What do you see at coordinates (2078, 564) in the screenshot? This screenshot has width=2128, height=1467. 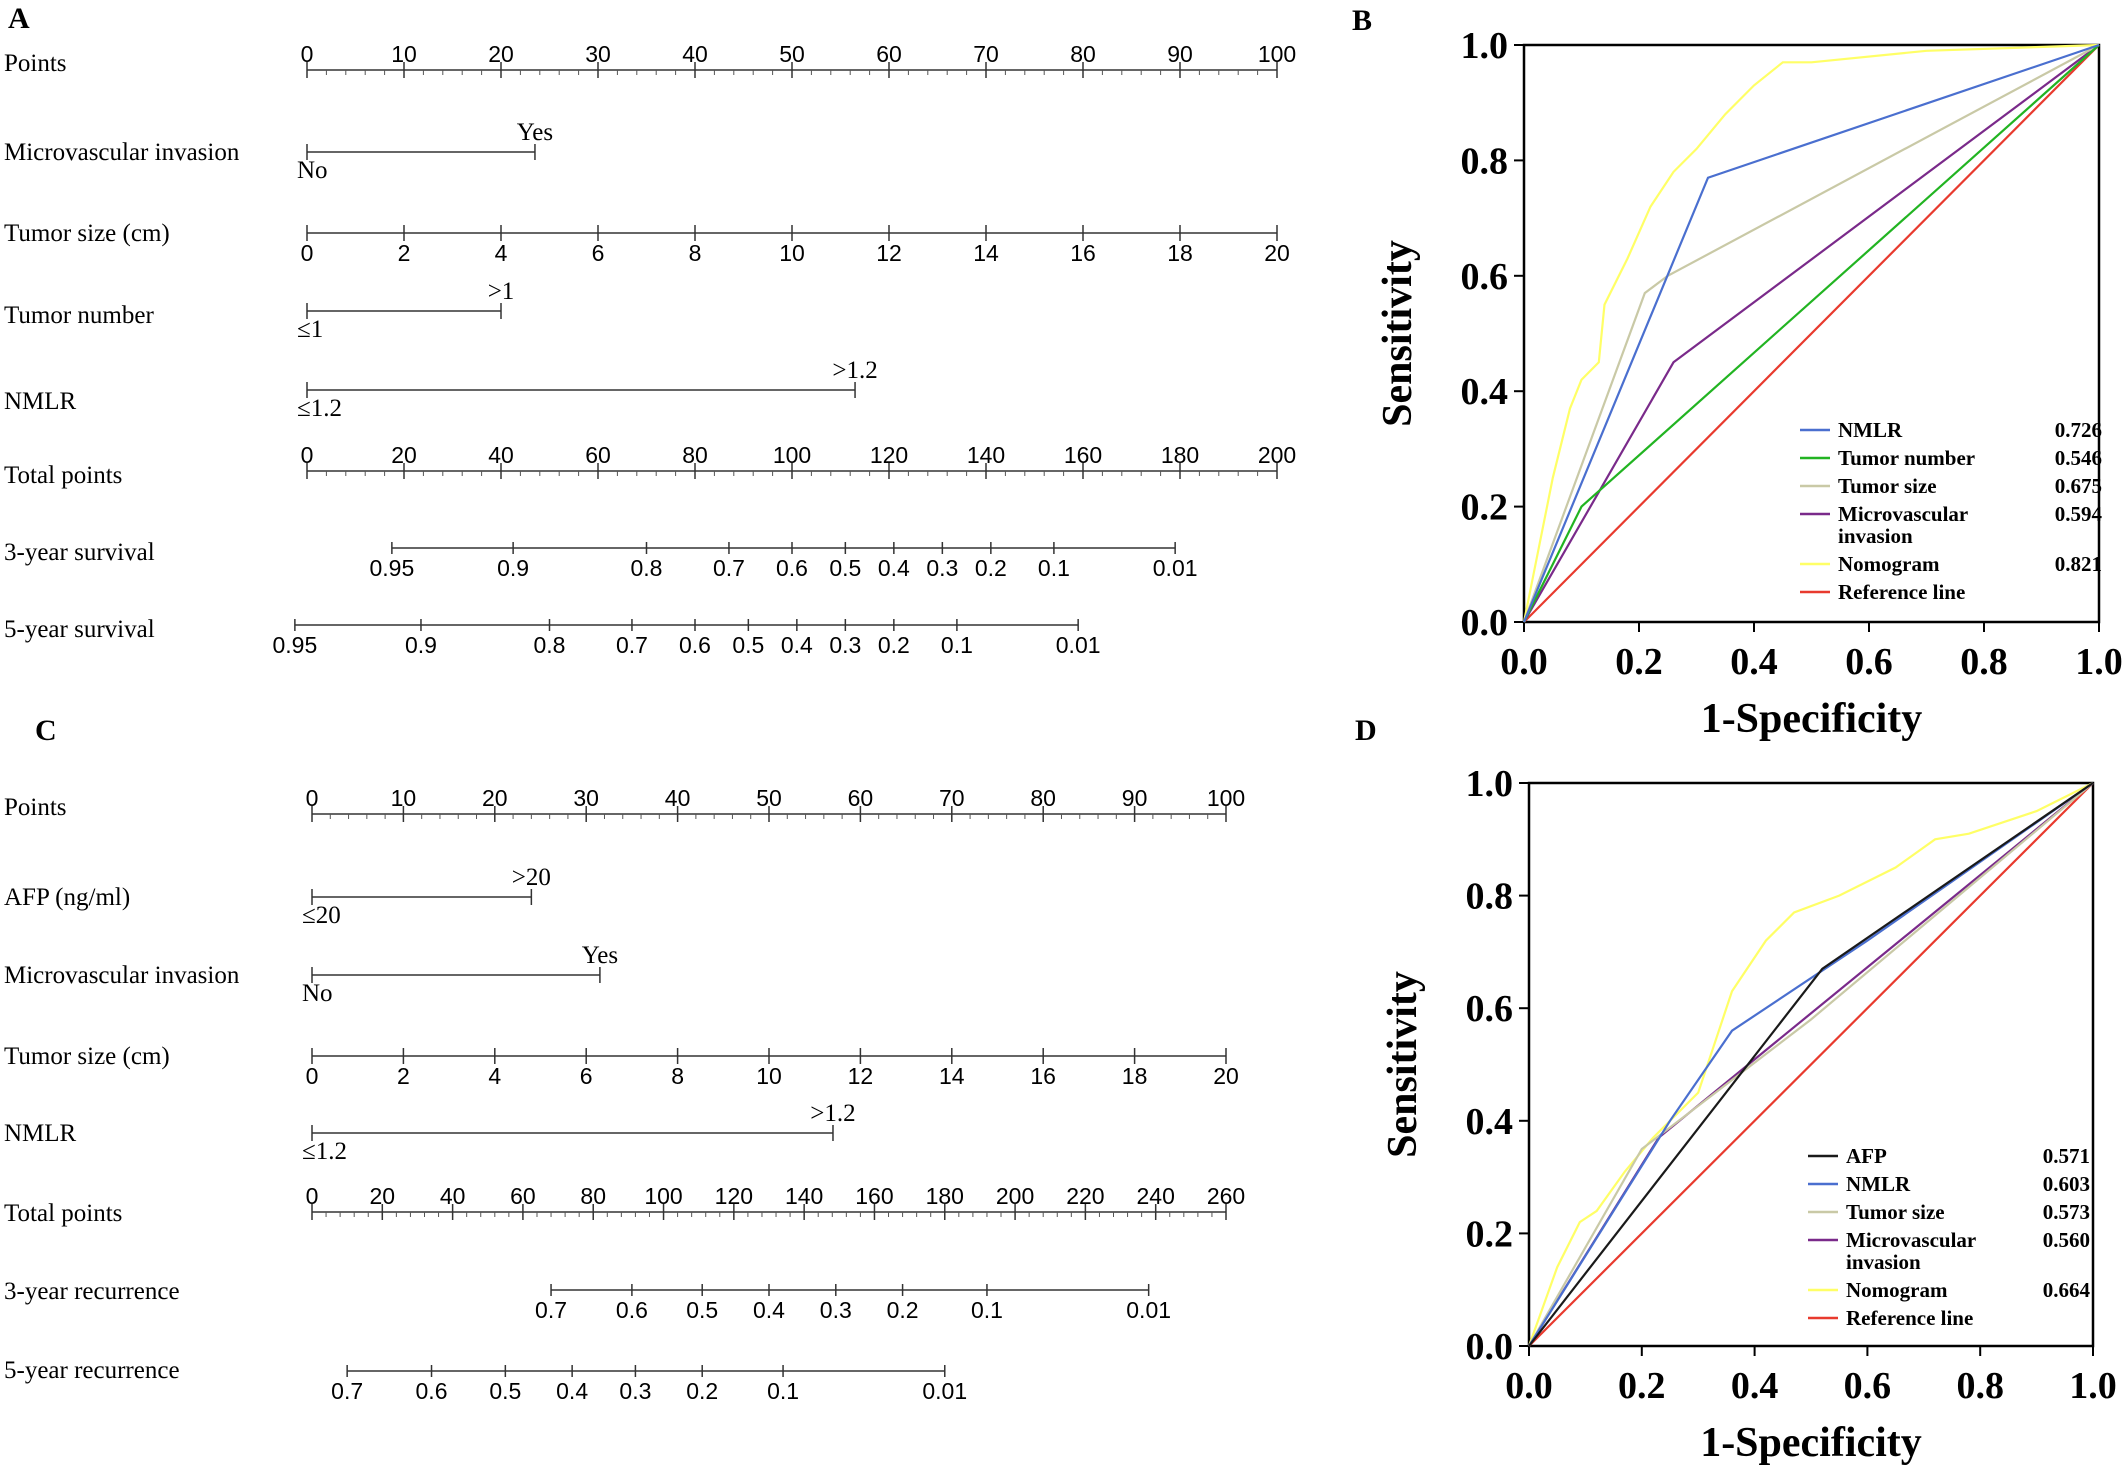 I see `legend-auc-nomogram: 0.821` at bounding box center [2078, 564].